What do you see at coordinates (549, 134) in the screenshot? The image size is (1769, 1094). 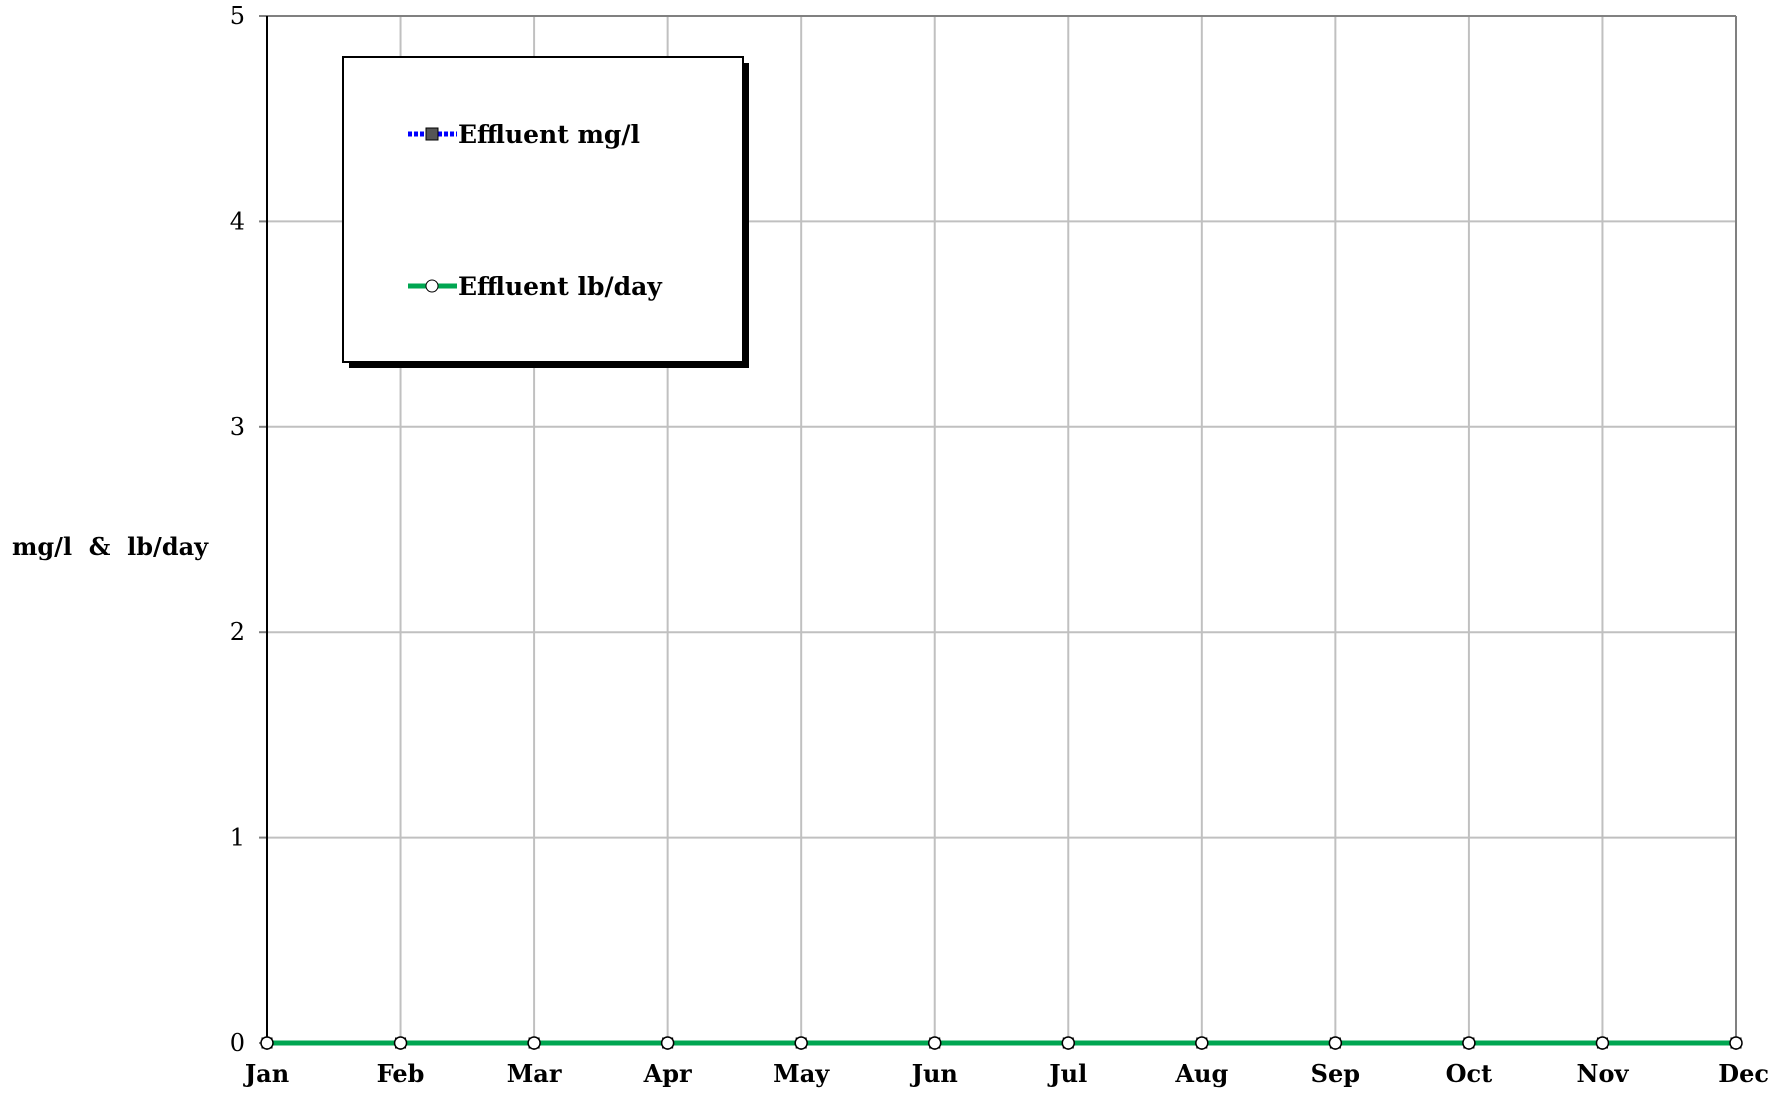 I see `legend-label-effluent-mg-l: Effluent mg/l` at bounding box center [549, 134].